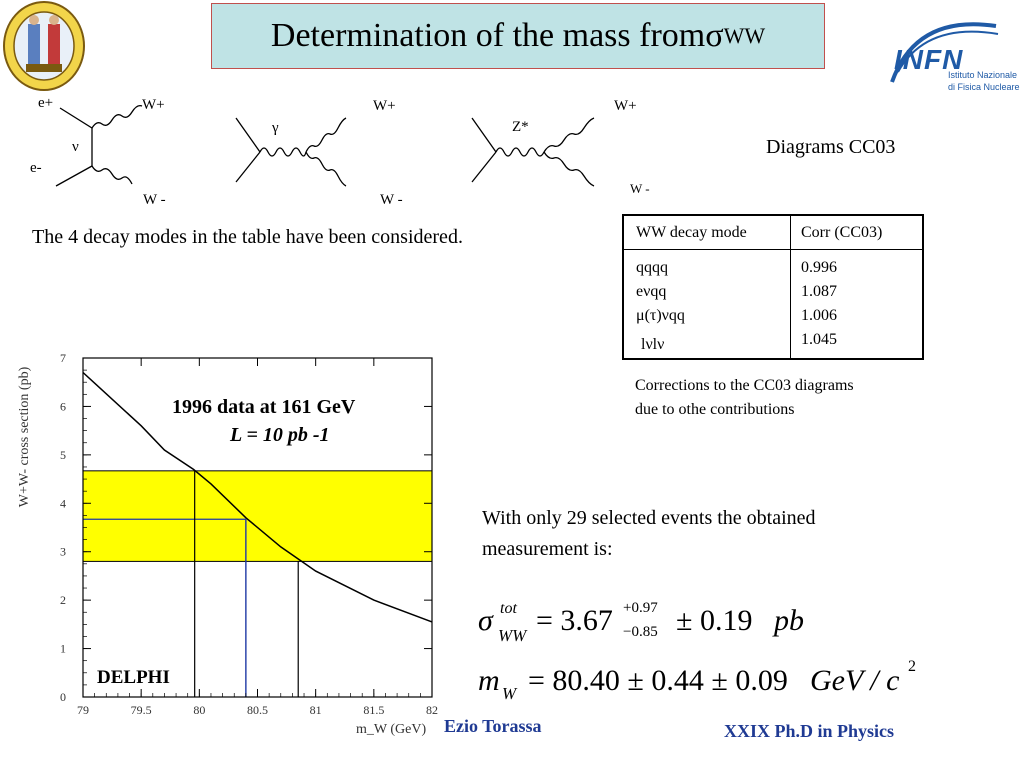  I want to click on label-eplus: e+, so click(46, 103).